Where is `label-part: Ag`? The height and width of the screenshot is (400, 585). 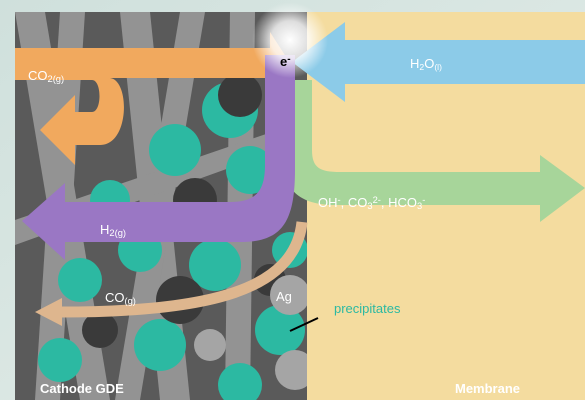 label-part: Ag is located at coordinates (284, 296).